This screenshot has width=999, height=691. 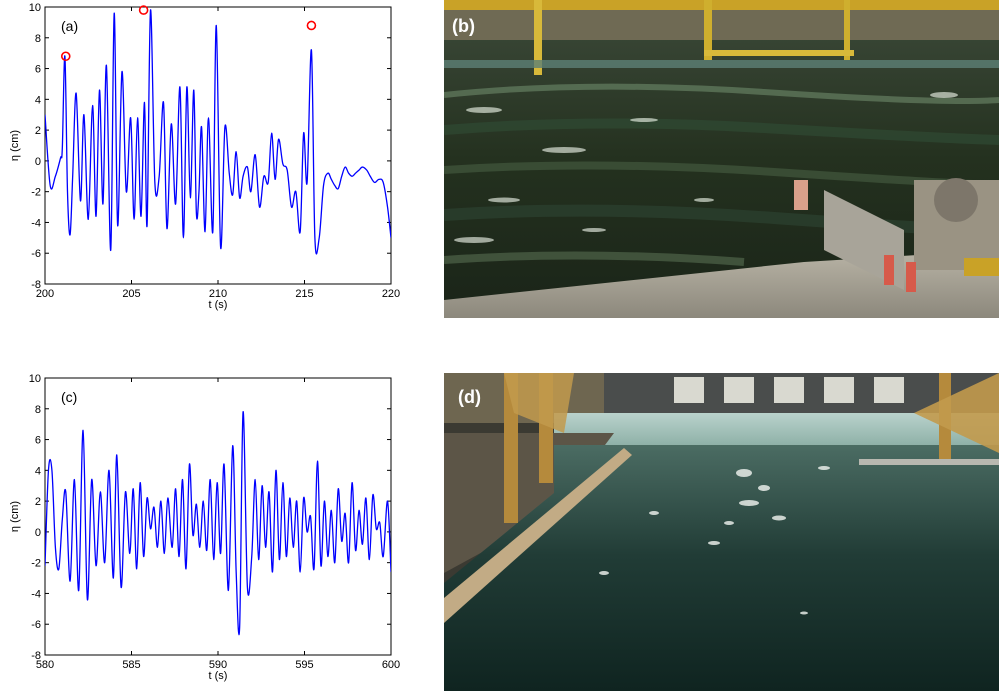 What do you see at coordinates (36, 285) in the screenshot?
I see `y-tick-label-a-0: -8` at bounding box center [36, 285].